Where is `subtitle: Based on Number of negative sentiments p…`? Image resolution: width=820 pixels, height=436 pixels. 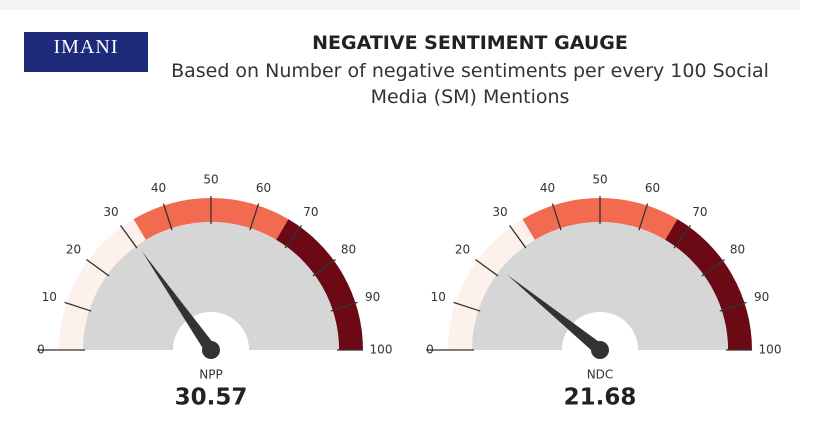
subtitle: Based on Number of negative sentiments p… is located at coordinates (470, 84).